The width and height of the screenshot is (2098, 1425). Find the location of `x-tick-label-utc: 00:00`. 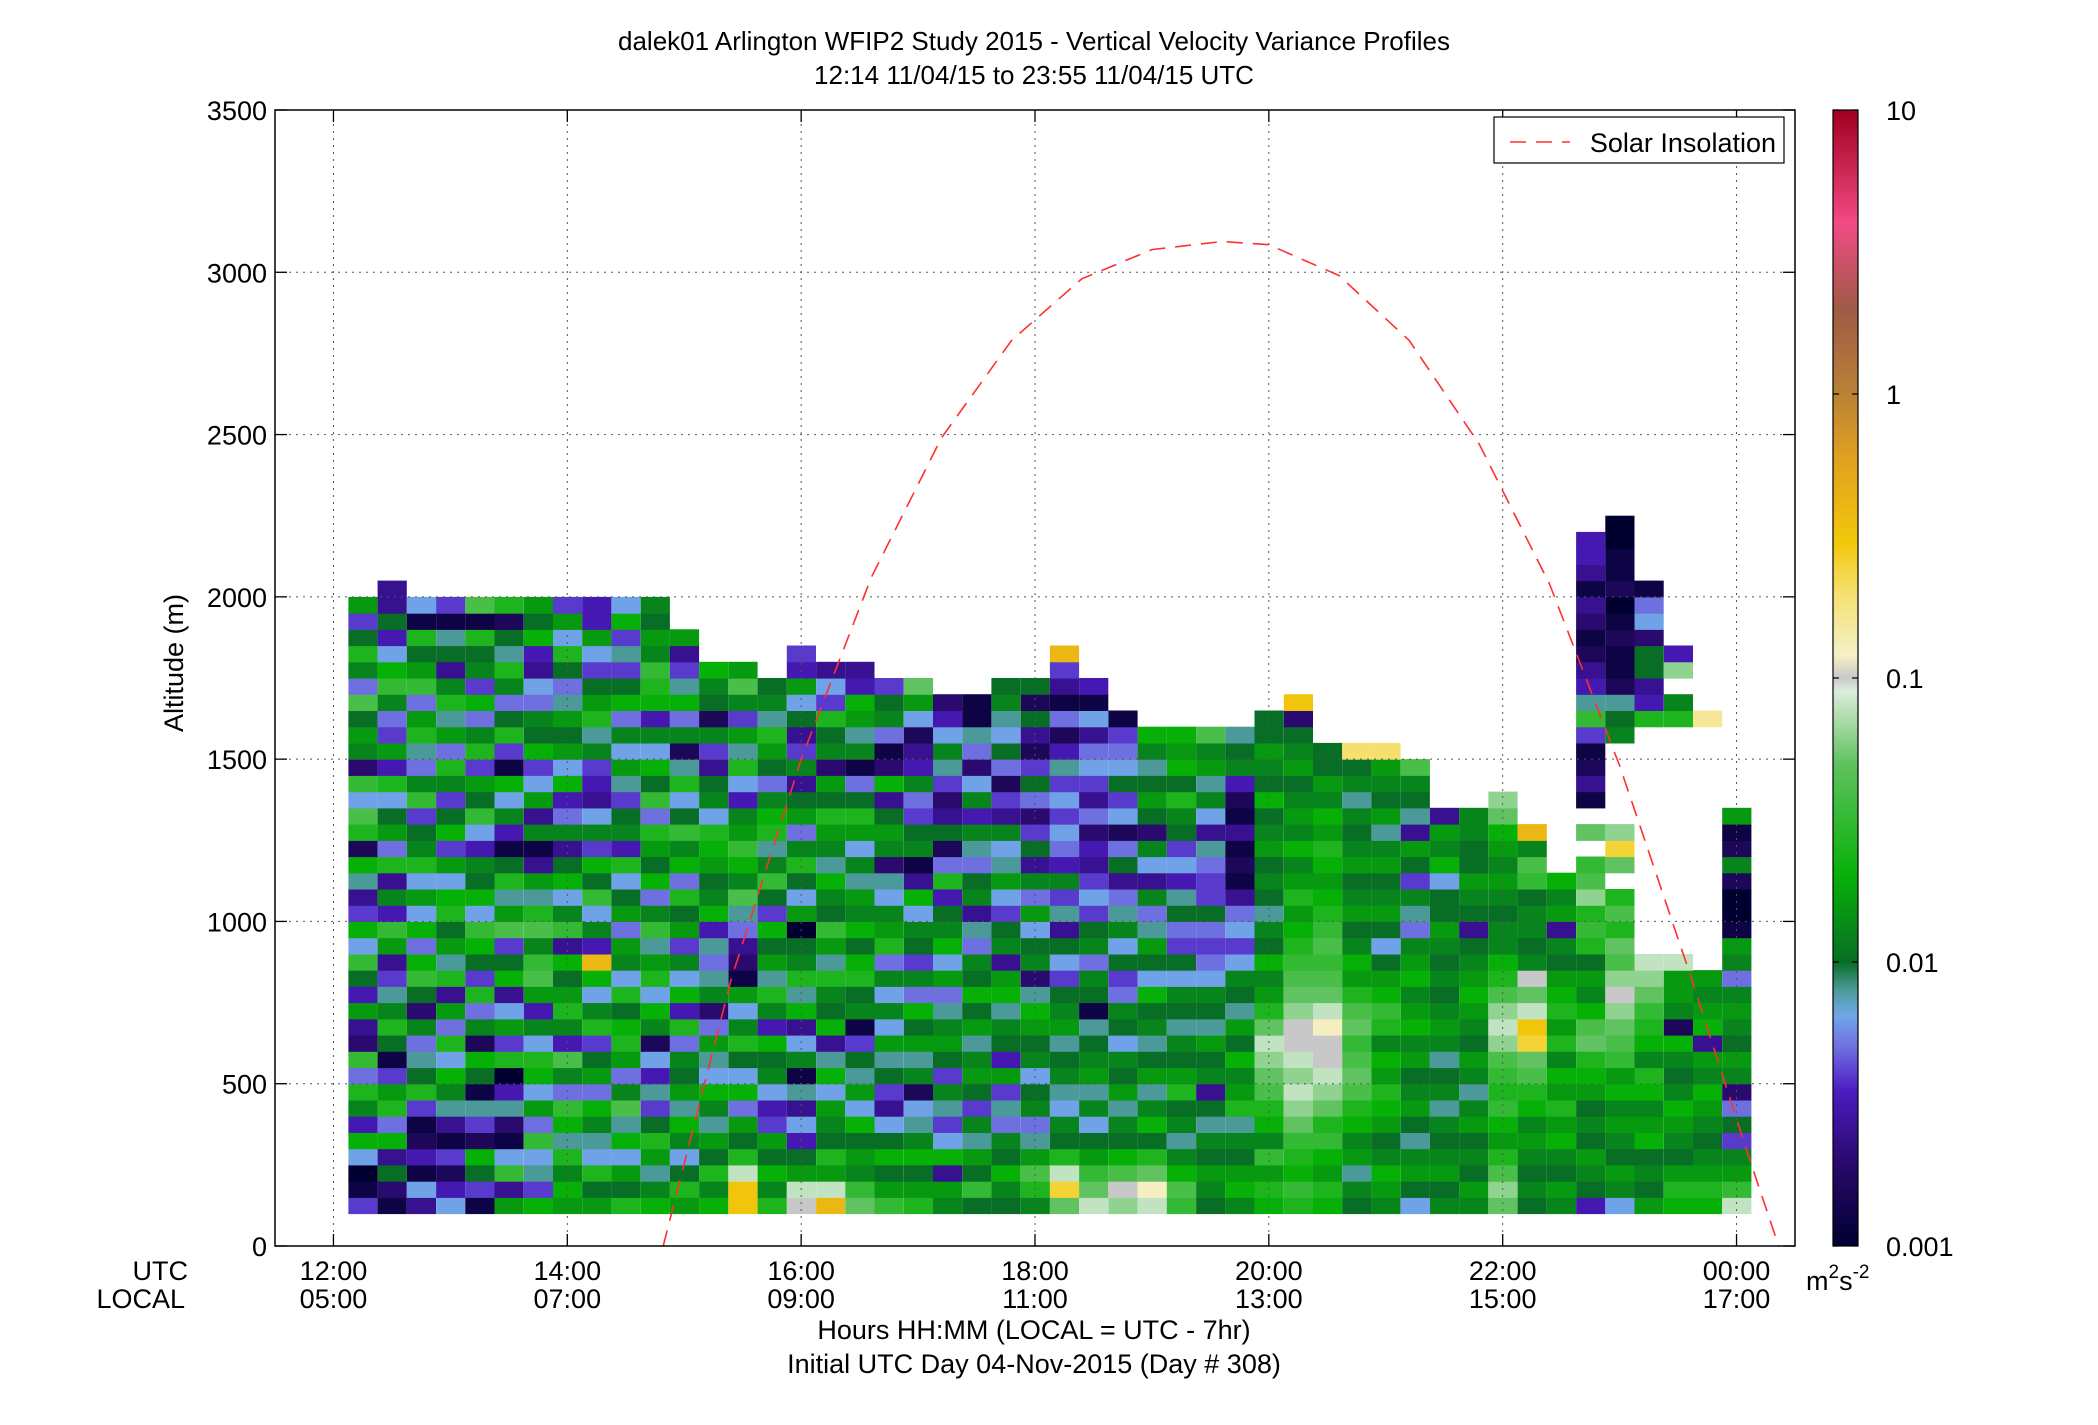

x-tick-label-utc: 00:00 is located at coordinates (1737, 1271).